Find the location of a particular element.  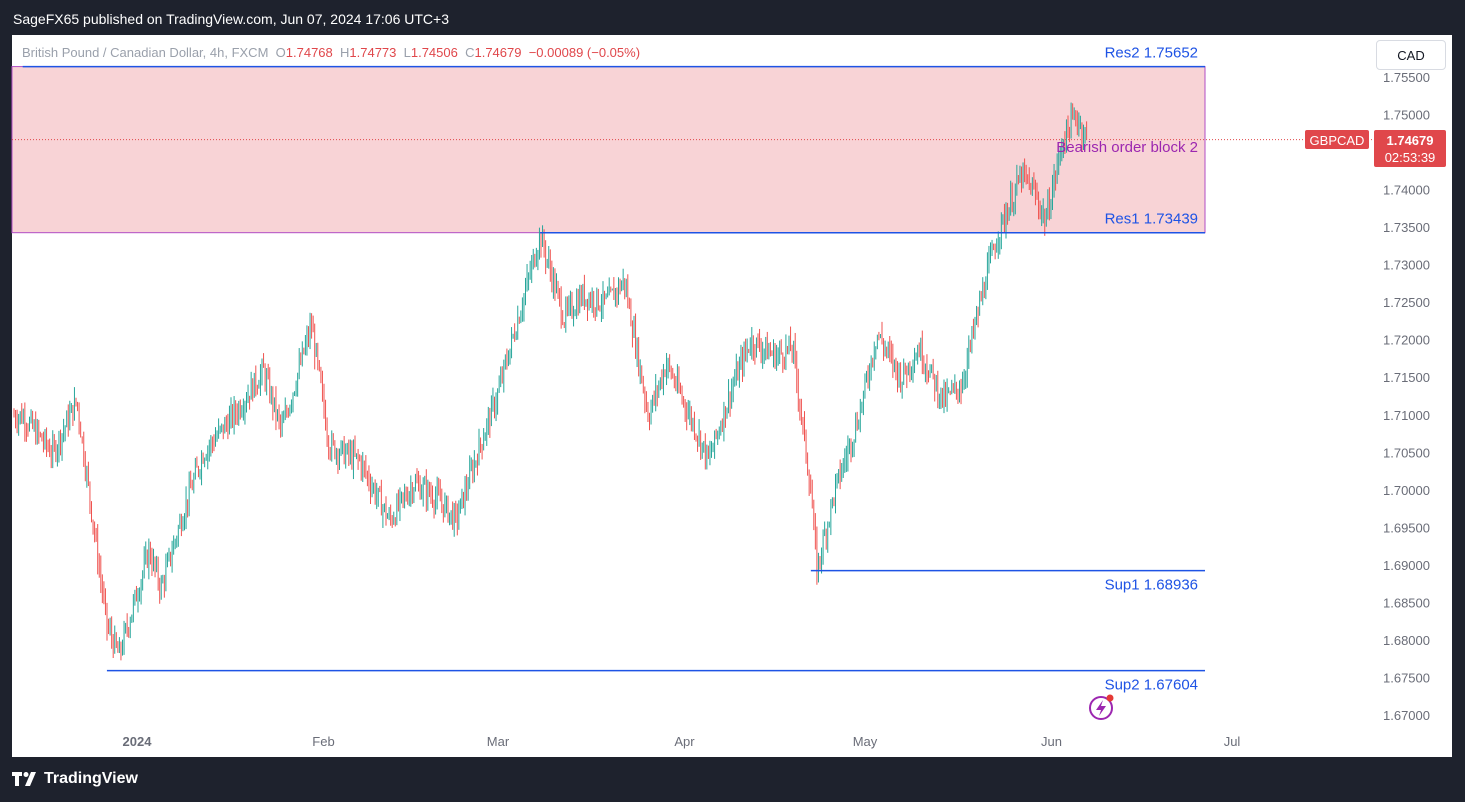

level-label: Res1 1.73439 is located at coordinates (1151, 219).